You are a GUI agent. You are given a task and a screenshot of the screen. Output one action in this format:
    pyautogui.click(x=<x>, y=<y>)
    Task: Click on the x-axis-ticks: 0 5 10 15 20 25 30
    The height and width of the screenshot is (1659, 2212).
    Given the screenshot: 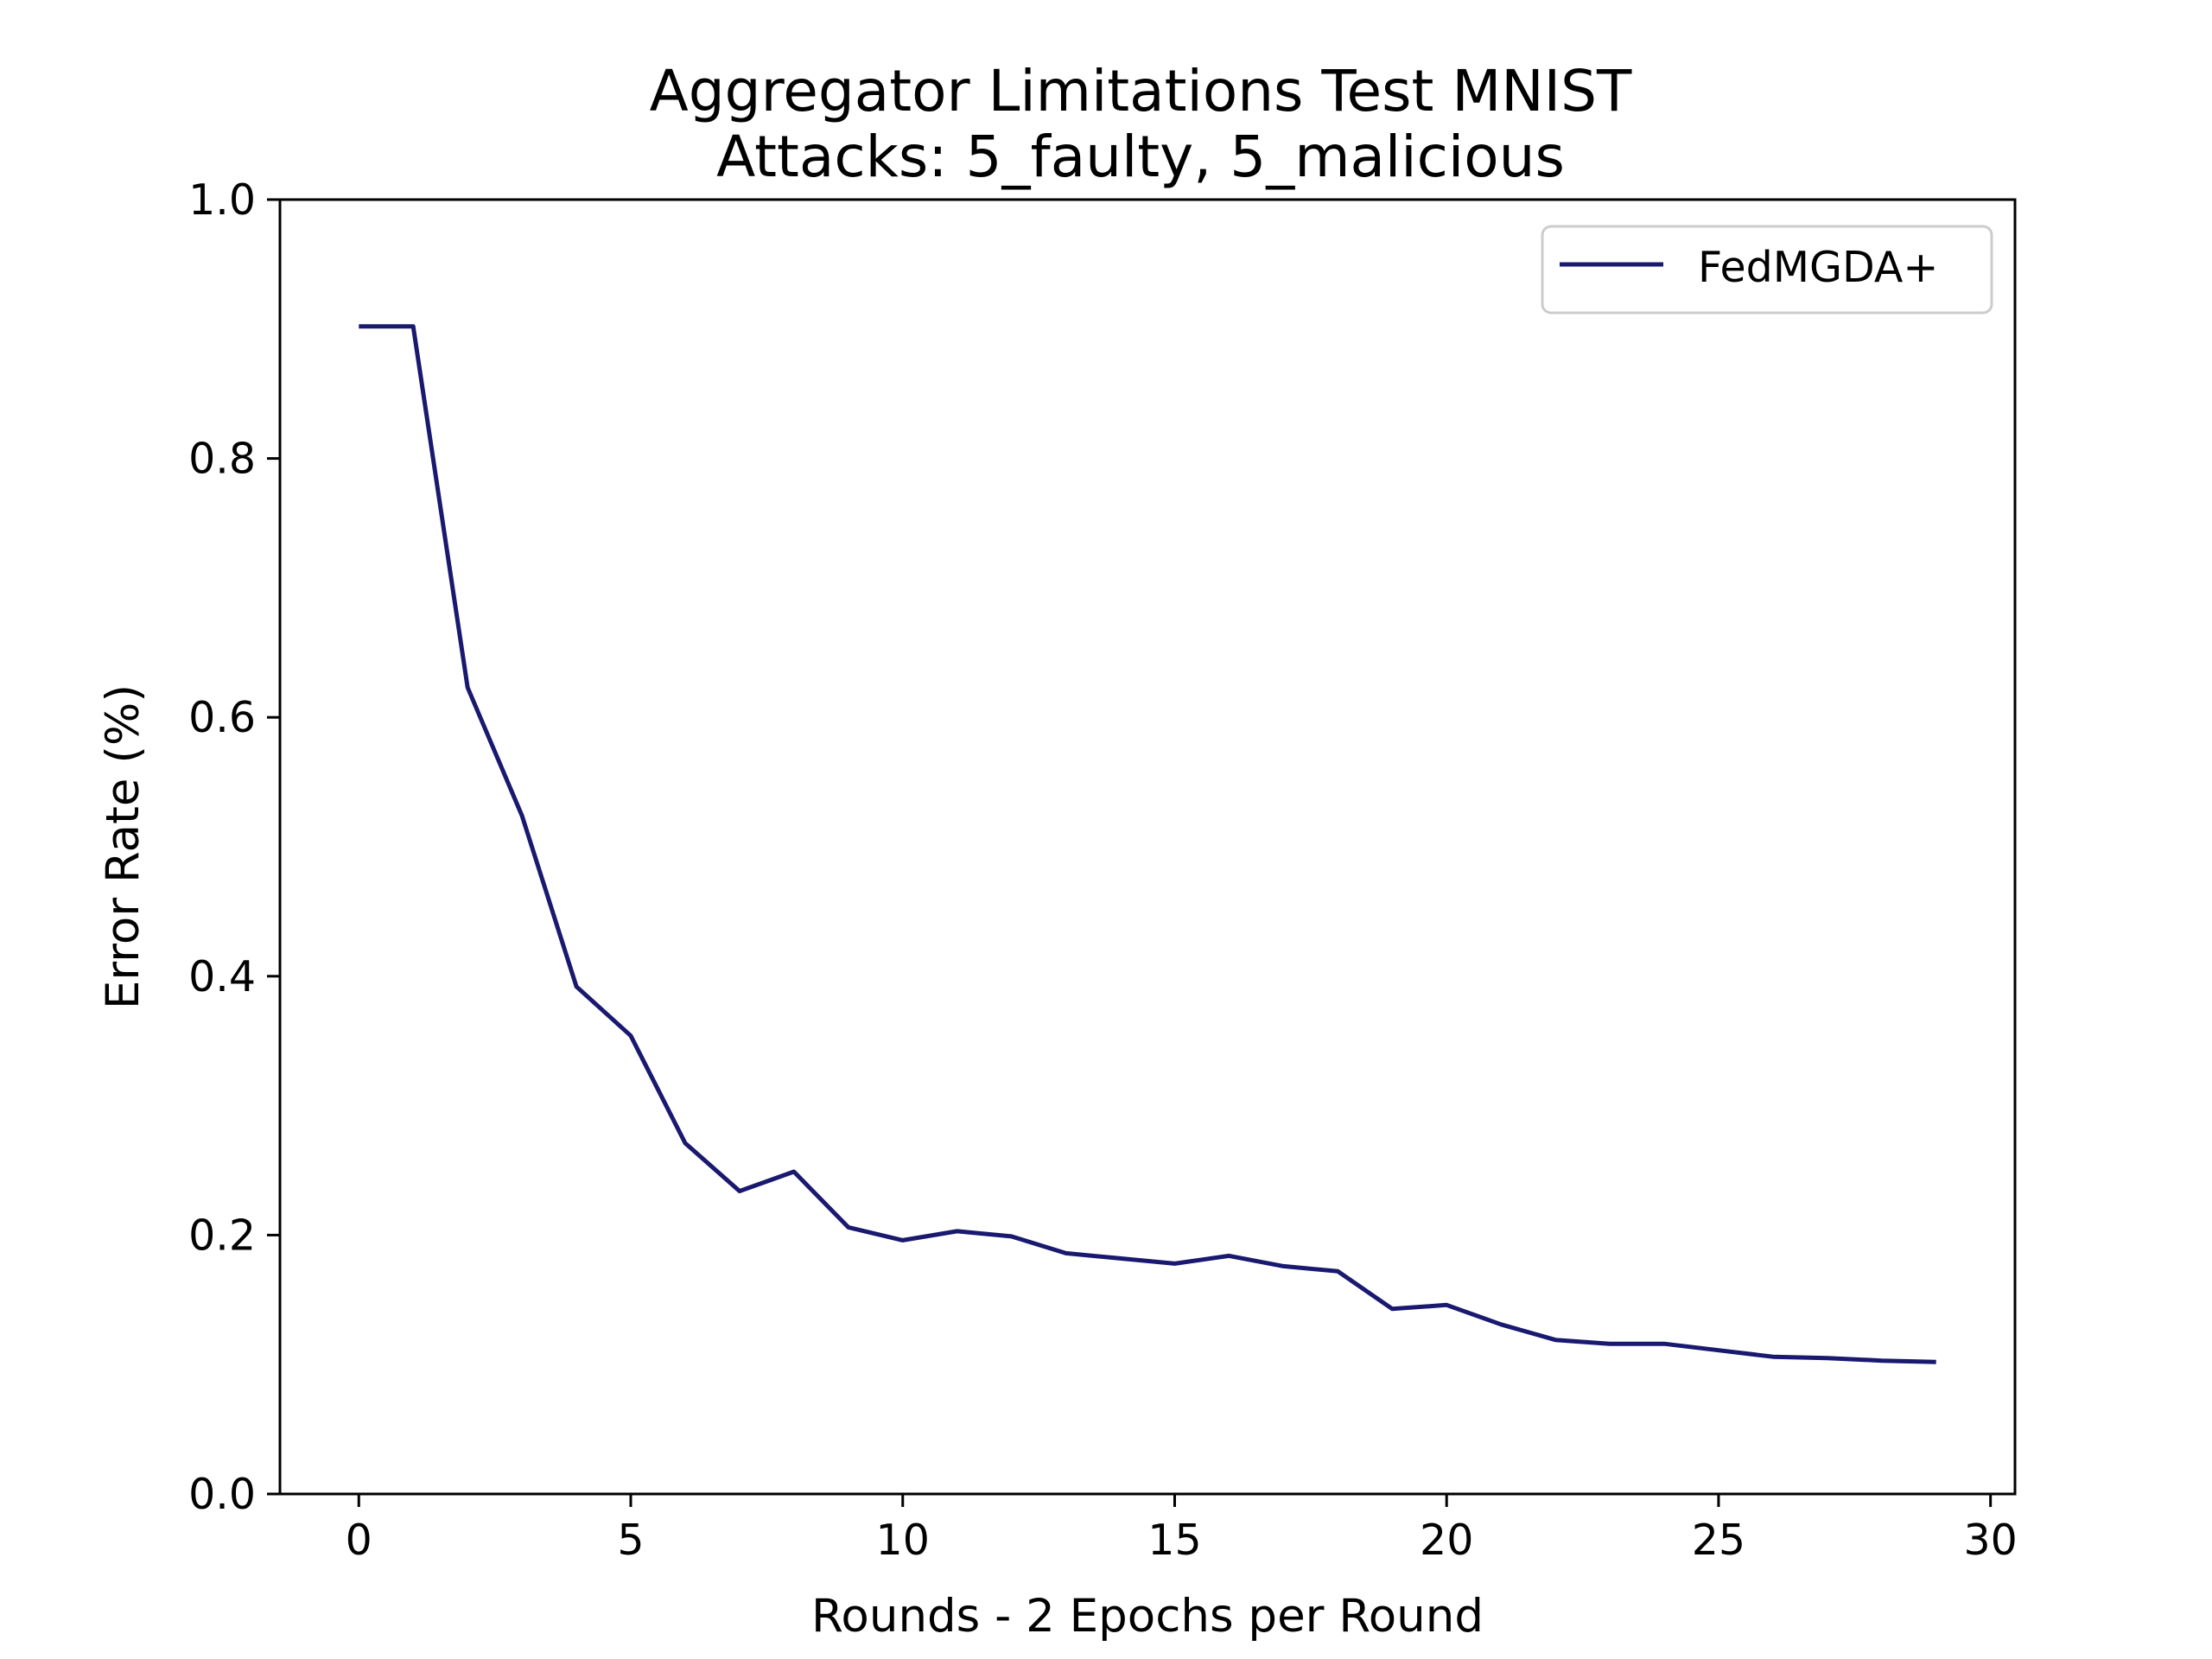 What is the action you would take?
    pyautogui.click(x=1182, y=1529)
    